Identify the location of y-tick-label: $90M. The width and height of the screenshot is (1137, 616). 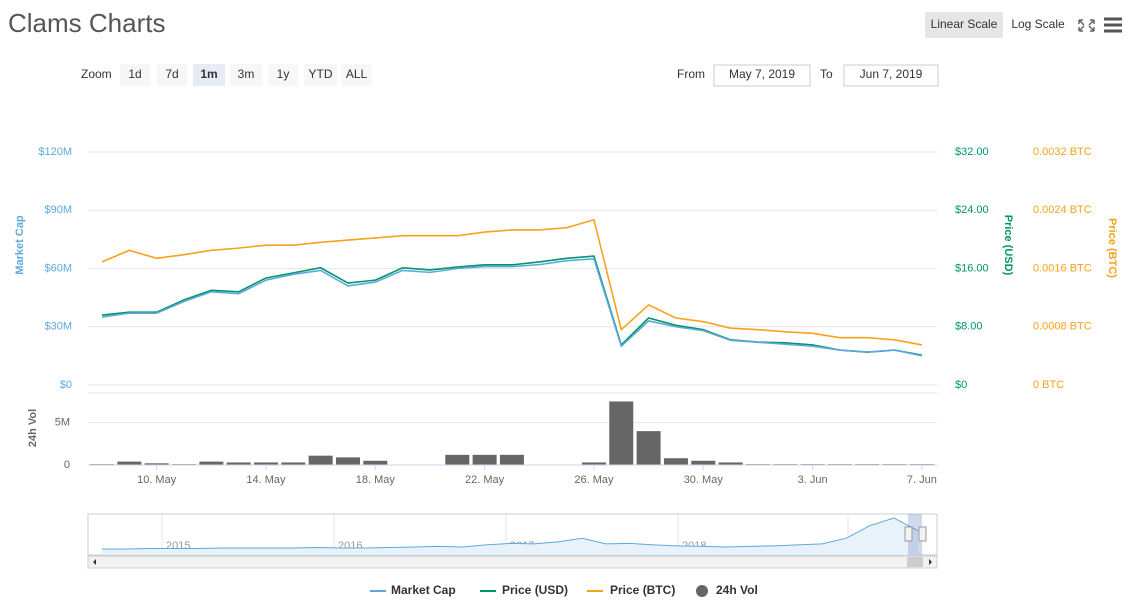
(58, 210).